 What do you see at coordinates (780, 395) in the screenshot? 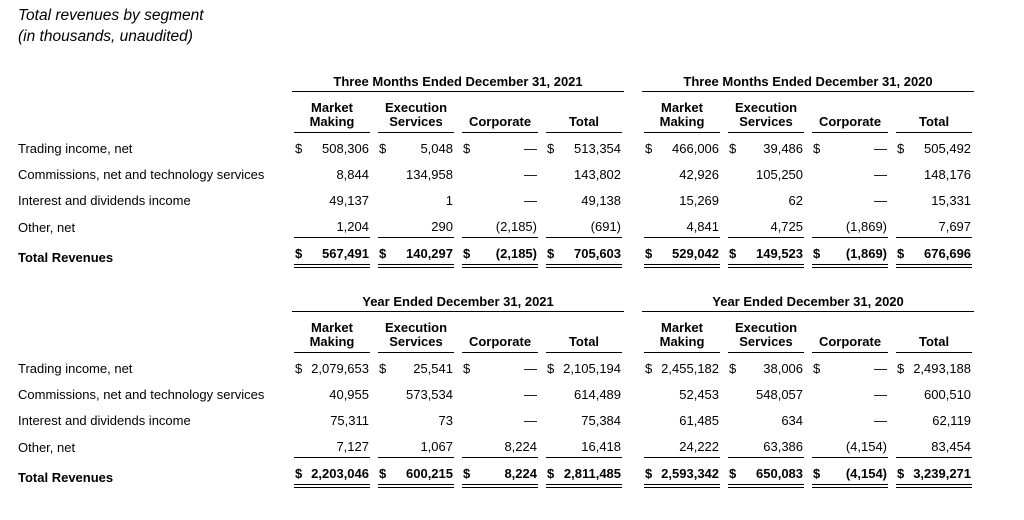
I see `amount-value: 548,057` at bounding box center [780, 395].